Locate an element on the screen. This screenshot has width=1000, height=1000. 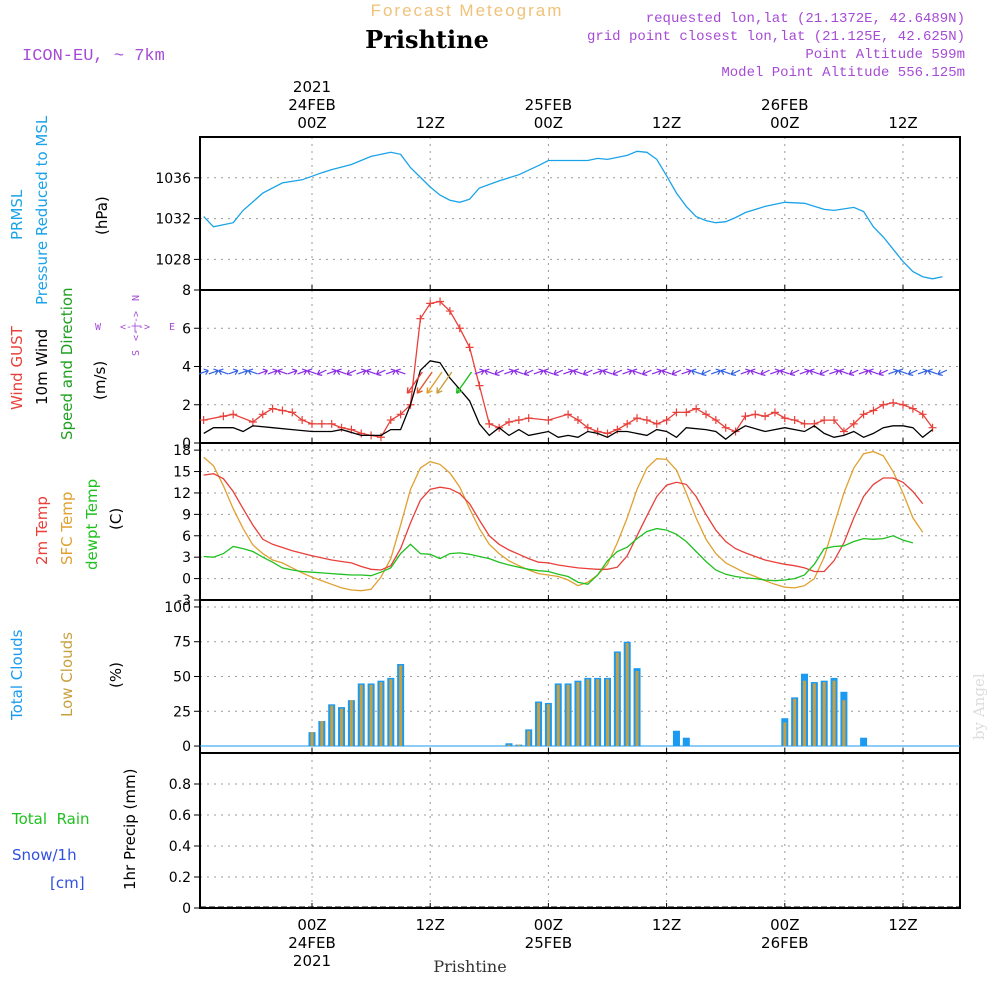
precip-unit: 1hr Precip (mm) is located at coordinates (130, 829).